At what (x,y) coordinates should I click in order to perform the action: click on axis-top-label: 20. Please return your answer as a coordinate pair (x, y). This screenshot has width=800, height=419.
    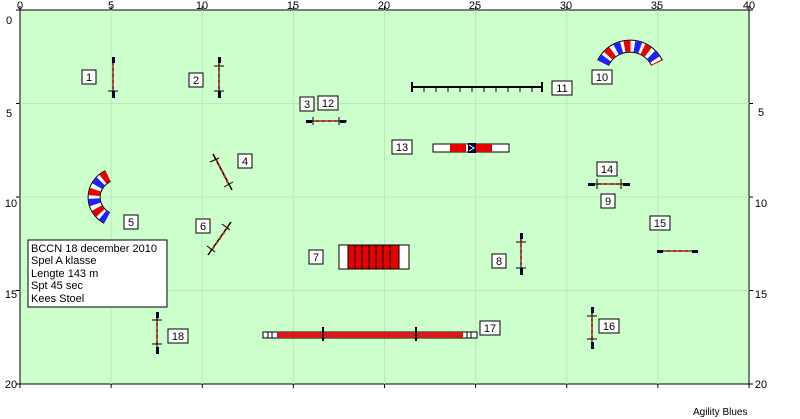
    Looking at the image, I should click on (384, 6).